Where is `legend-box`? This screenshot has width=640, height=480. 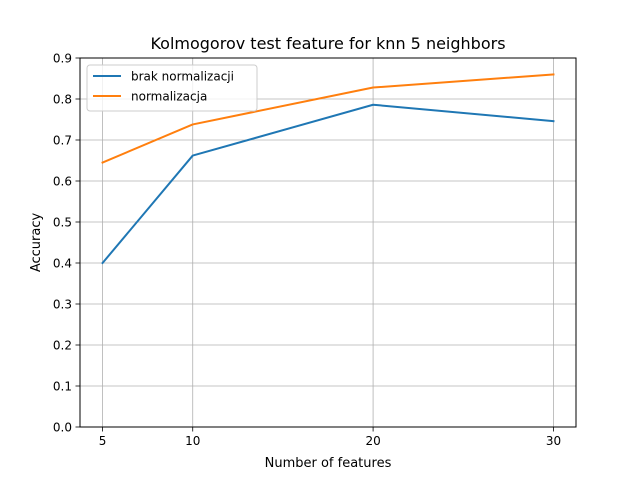 legend-box is located at coordinates (172, 88).